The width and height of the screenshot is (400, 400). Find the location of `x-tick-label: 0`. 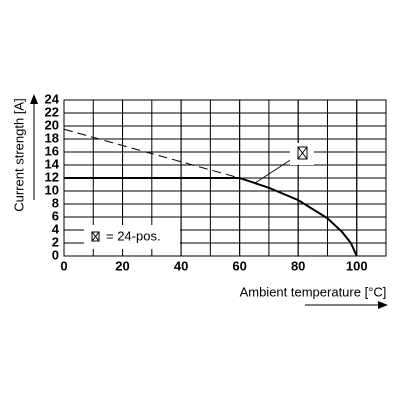

x-tick-label: 0 is located at coordinates (63, 265).